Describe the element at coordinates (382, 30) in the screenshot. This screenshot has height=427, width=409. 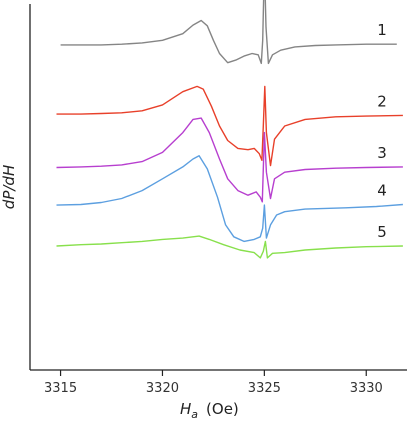
I see `series-label-1: 1` at that location.